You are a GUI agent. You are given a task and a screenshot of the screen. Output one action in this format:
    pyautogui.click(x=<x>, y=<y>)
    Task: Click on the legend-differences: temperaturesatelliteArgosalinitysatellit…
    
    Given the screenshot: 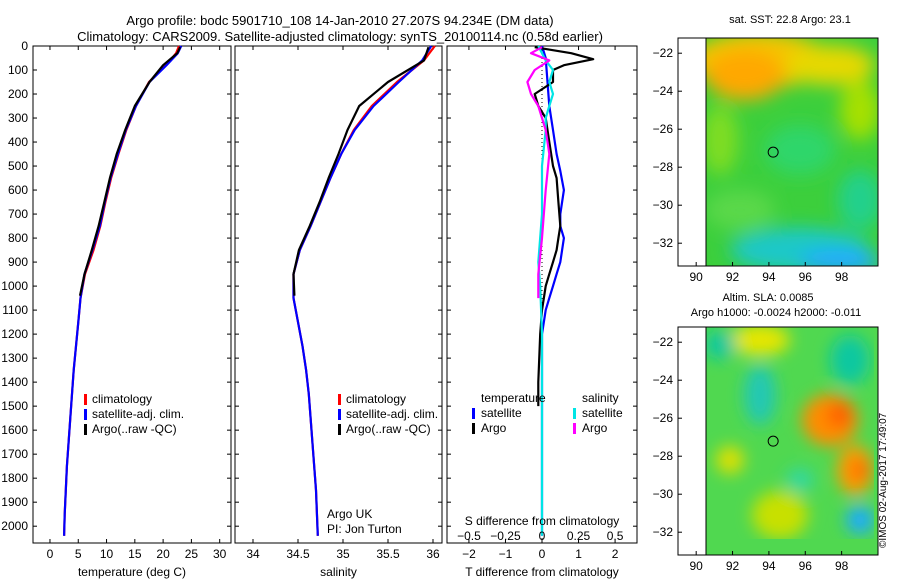 What is the action you would take?
    pyautogui.click(x=547, y=413)
    